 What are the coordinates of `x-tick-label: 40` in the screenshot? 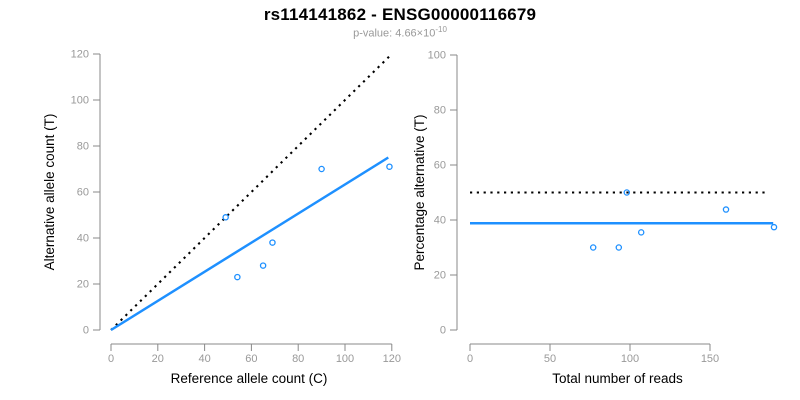 It's located at (204, 359).